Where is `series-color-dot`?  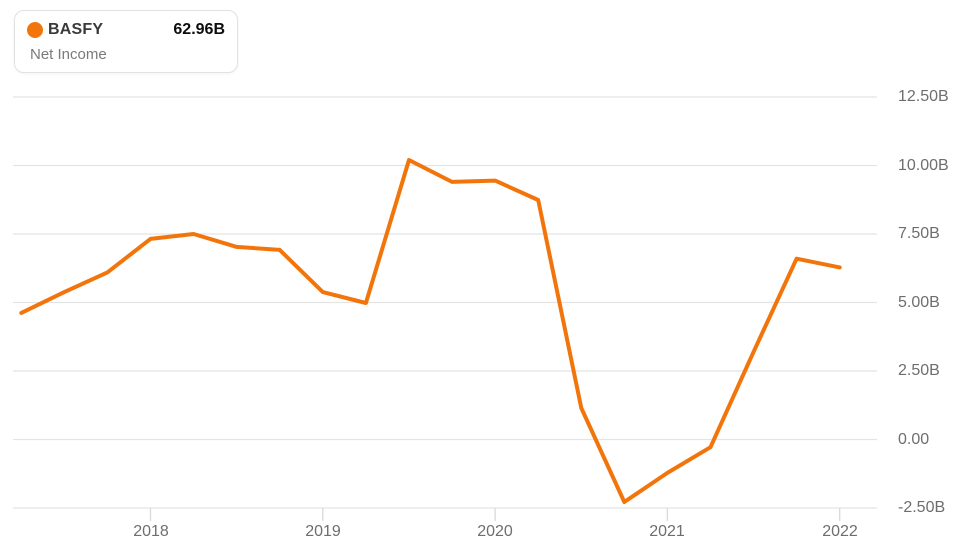
series-color-dot is located at coordinates (35, 30).